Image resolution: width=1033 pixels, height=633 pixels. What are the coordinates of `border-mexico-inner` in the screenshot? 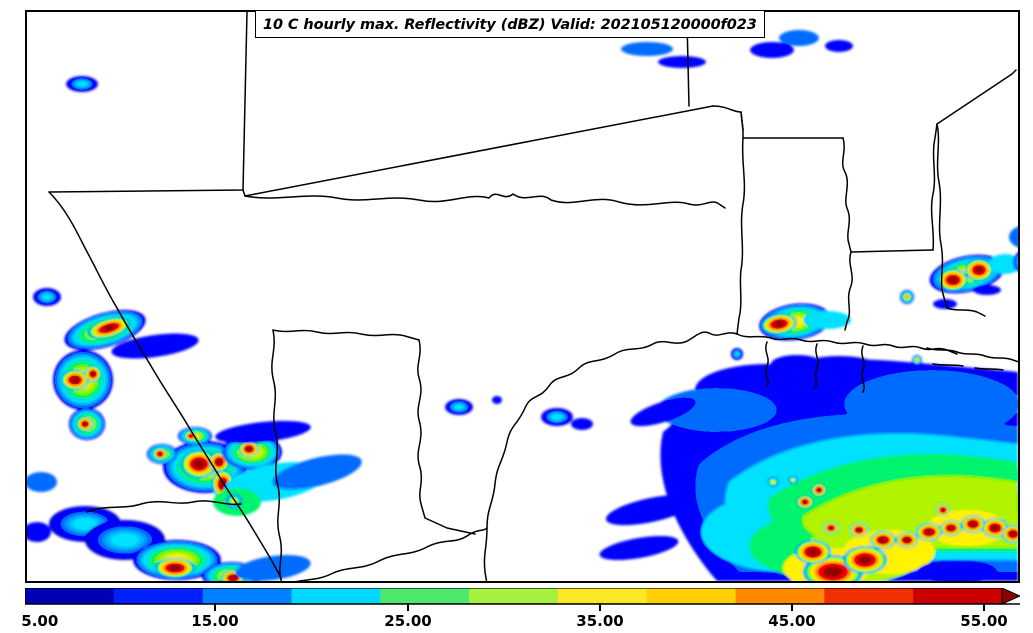 It's located at (346, 335).